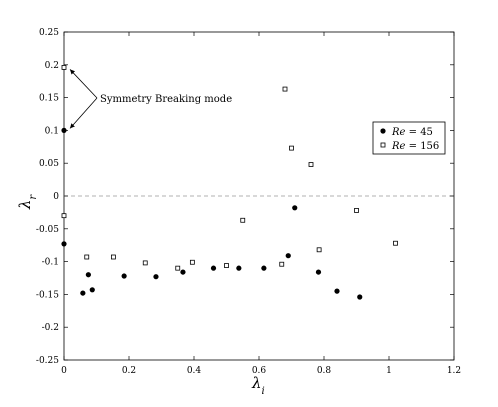  I want to click on legend-label-re156: Re = 156, so click(415, 146).